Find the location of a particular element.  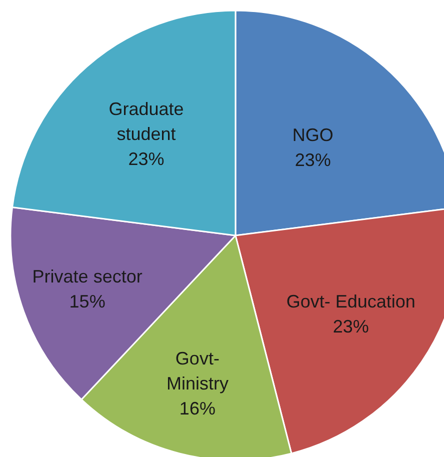

slice-label: NGO is located at coordinates (313, 135).